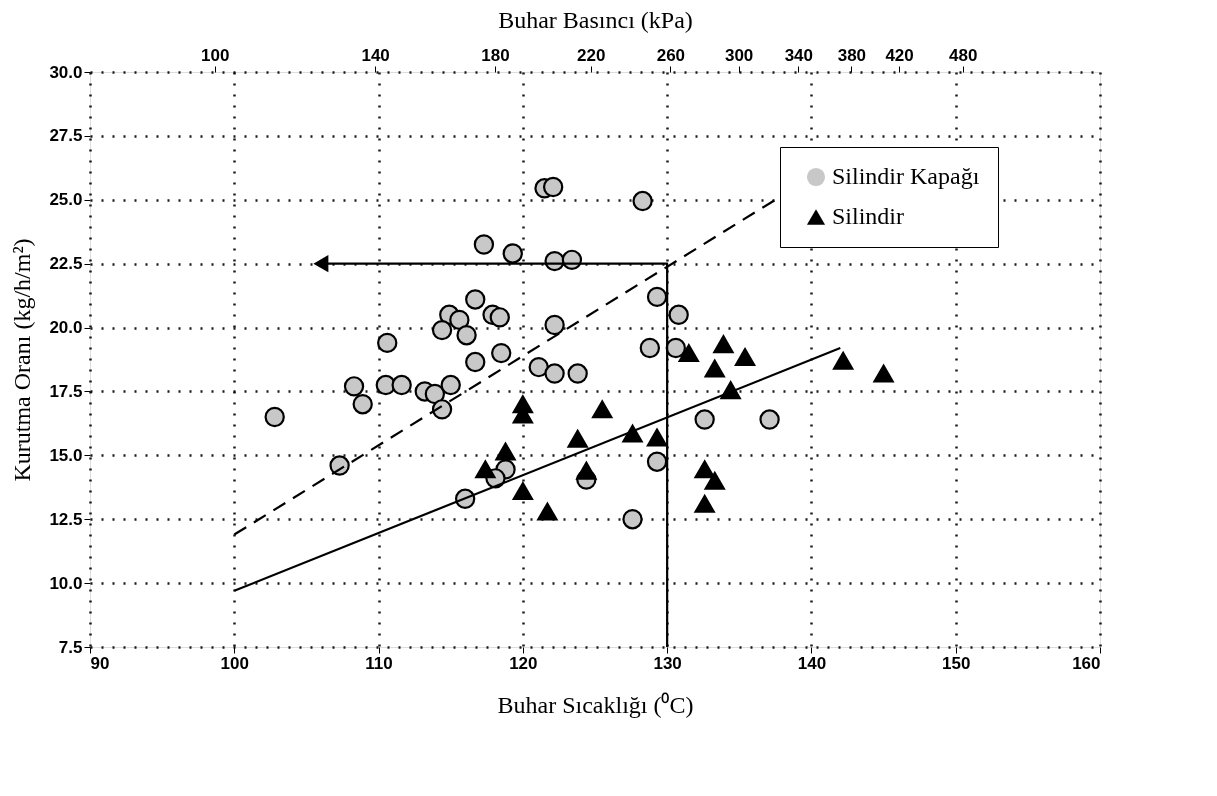  Describe the element at coordinates (66, 136) in the screenshot. I see `y-tick-label: 27.5` at that location.